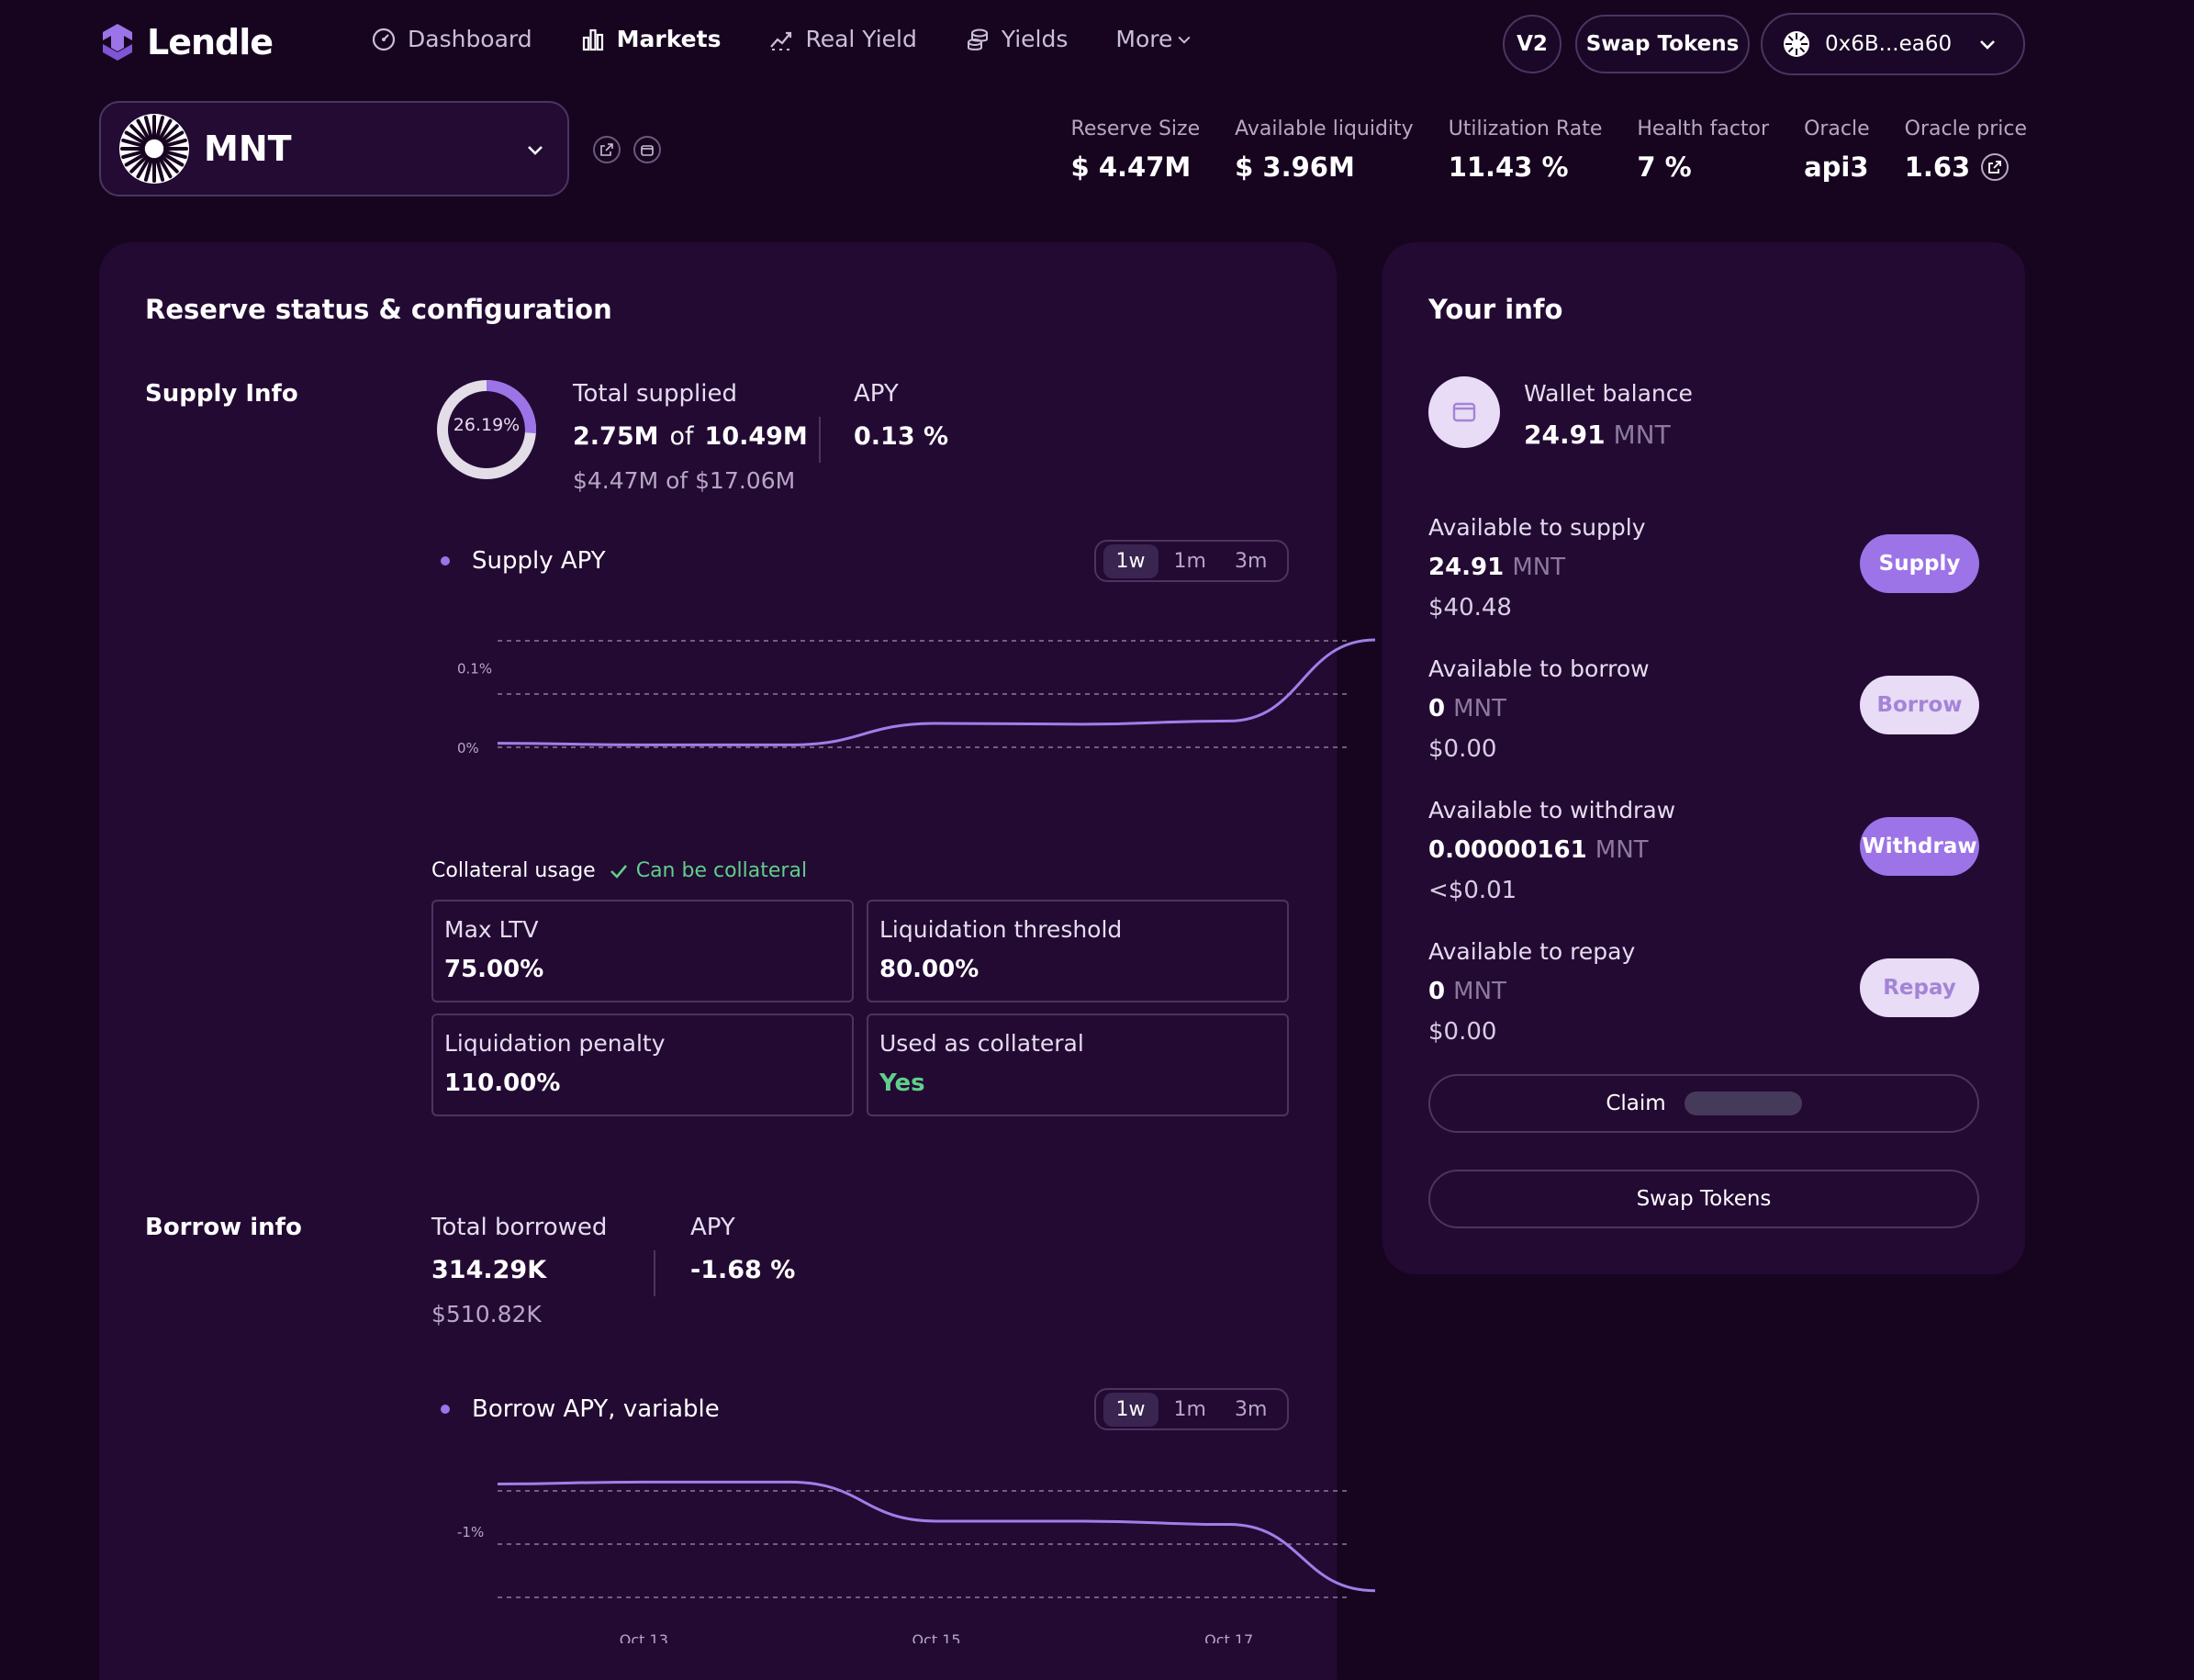 The width and height of the screenshot is (2194, 1680). What do you see at coordinates (1743, 1103) in the screenshot?
I see `claim-amount-placeholder` at bounding box center [1743, 1103].